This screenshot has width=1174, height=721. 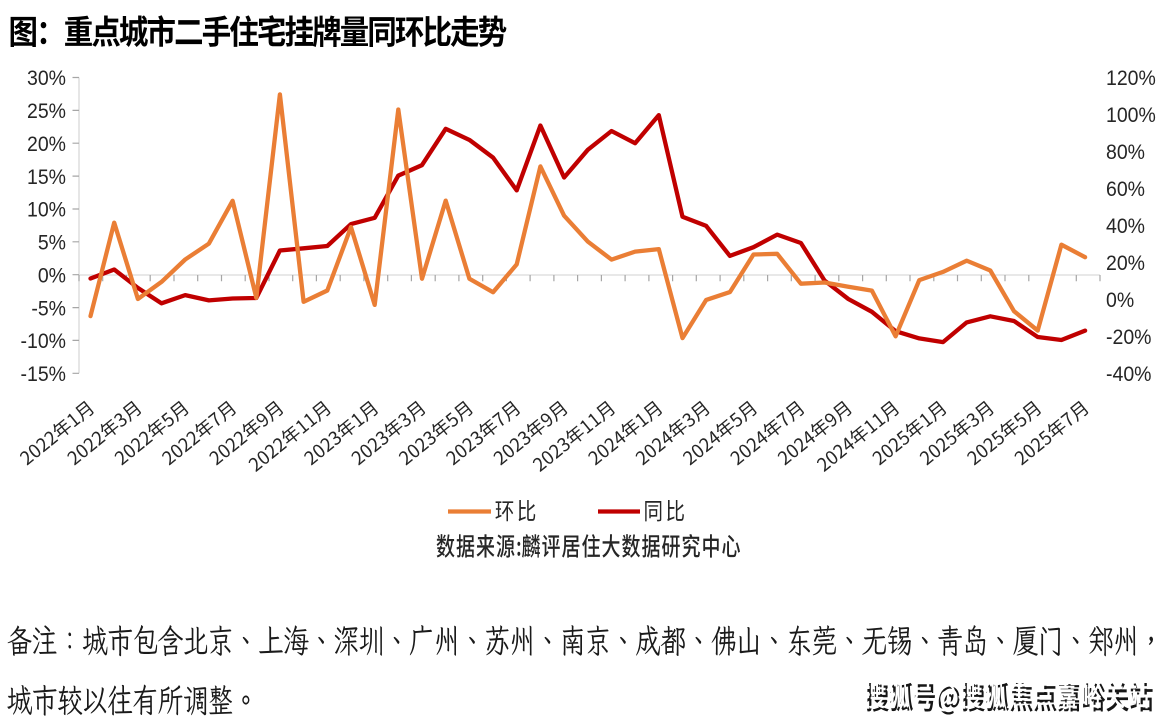 I want to click on svg-text: -20%, so click(x=1128, y=337).